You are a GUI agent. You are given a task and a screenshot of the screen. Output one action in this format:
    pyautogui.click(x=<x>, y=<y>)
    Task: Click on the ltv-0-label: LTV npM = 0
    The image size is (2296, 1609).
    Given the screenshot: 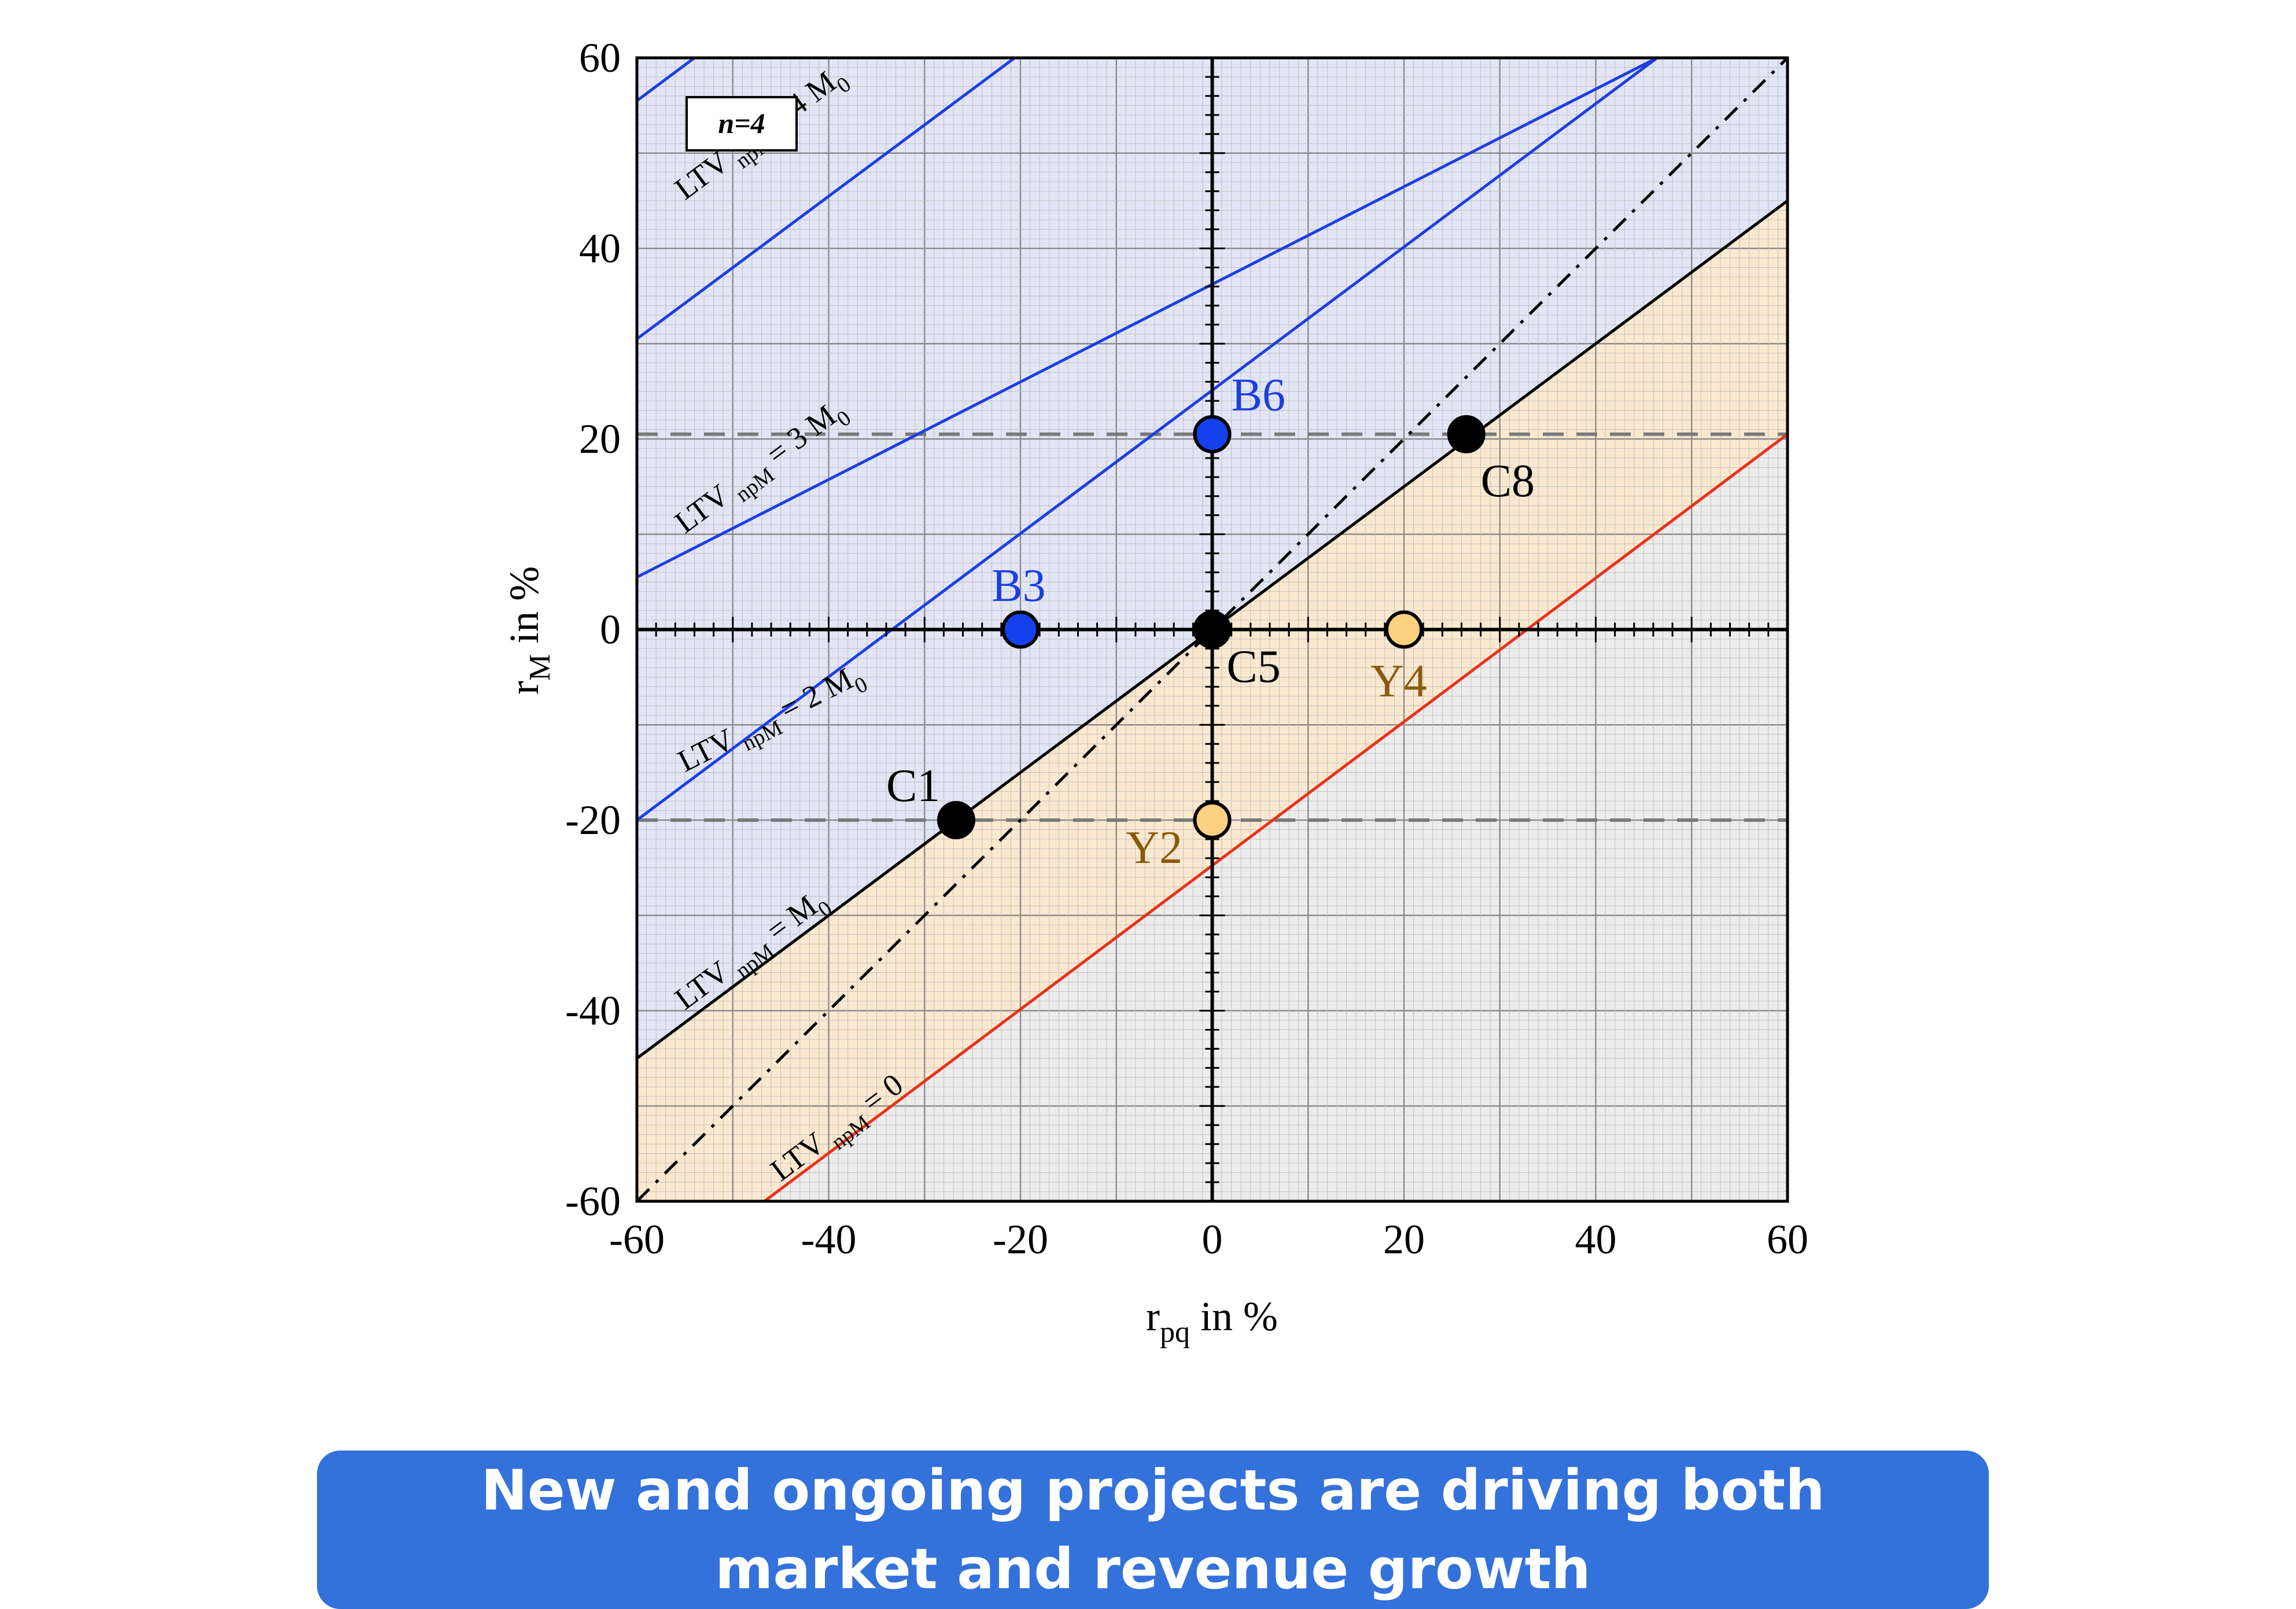 What is the action you would take?
    pyautogui.click(x=839, y=1130)
    